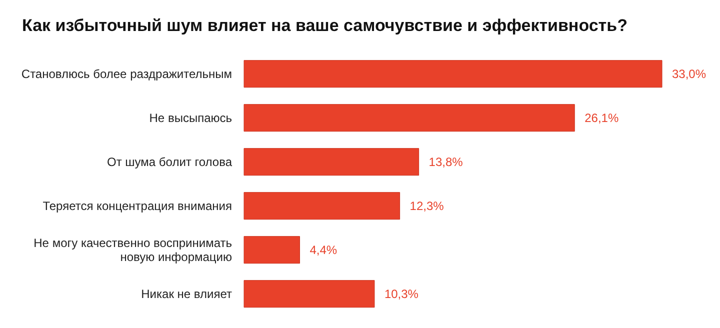  I want to click on data-label: 12,3%, so click(427, 206).